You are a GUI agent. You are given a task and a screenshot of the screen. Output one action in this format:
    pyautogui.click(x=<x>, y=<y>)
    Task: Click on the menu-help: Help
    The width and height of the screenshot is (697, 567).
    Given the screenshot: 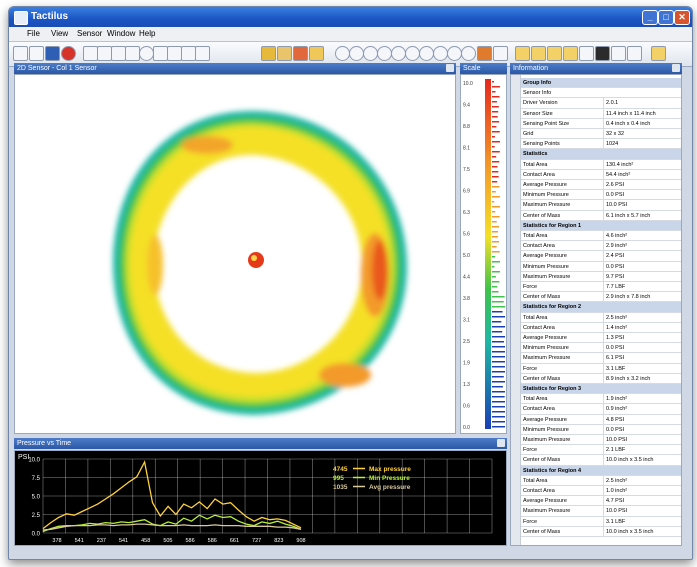 What is the action you would take?
    pyautogui.click(x=147, y=33)
    